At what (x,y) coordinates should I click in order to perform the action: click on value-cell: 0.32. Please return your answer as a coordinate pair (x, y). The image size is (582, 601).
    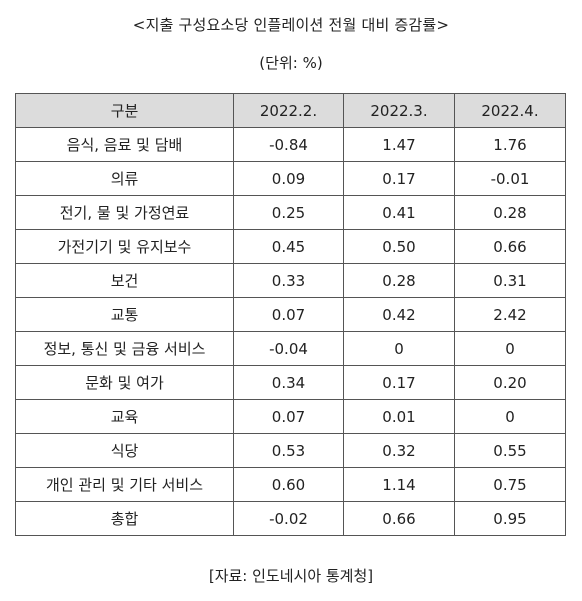
    Looking at the image, I should click on (399, 450).